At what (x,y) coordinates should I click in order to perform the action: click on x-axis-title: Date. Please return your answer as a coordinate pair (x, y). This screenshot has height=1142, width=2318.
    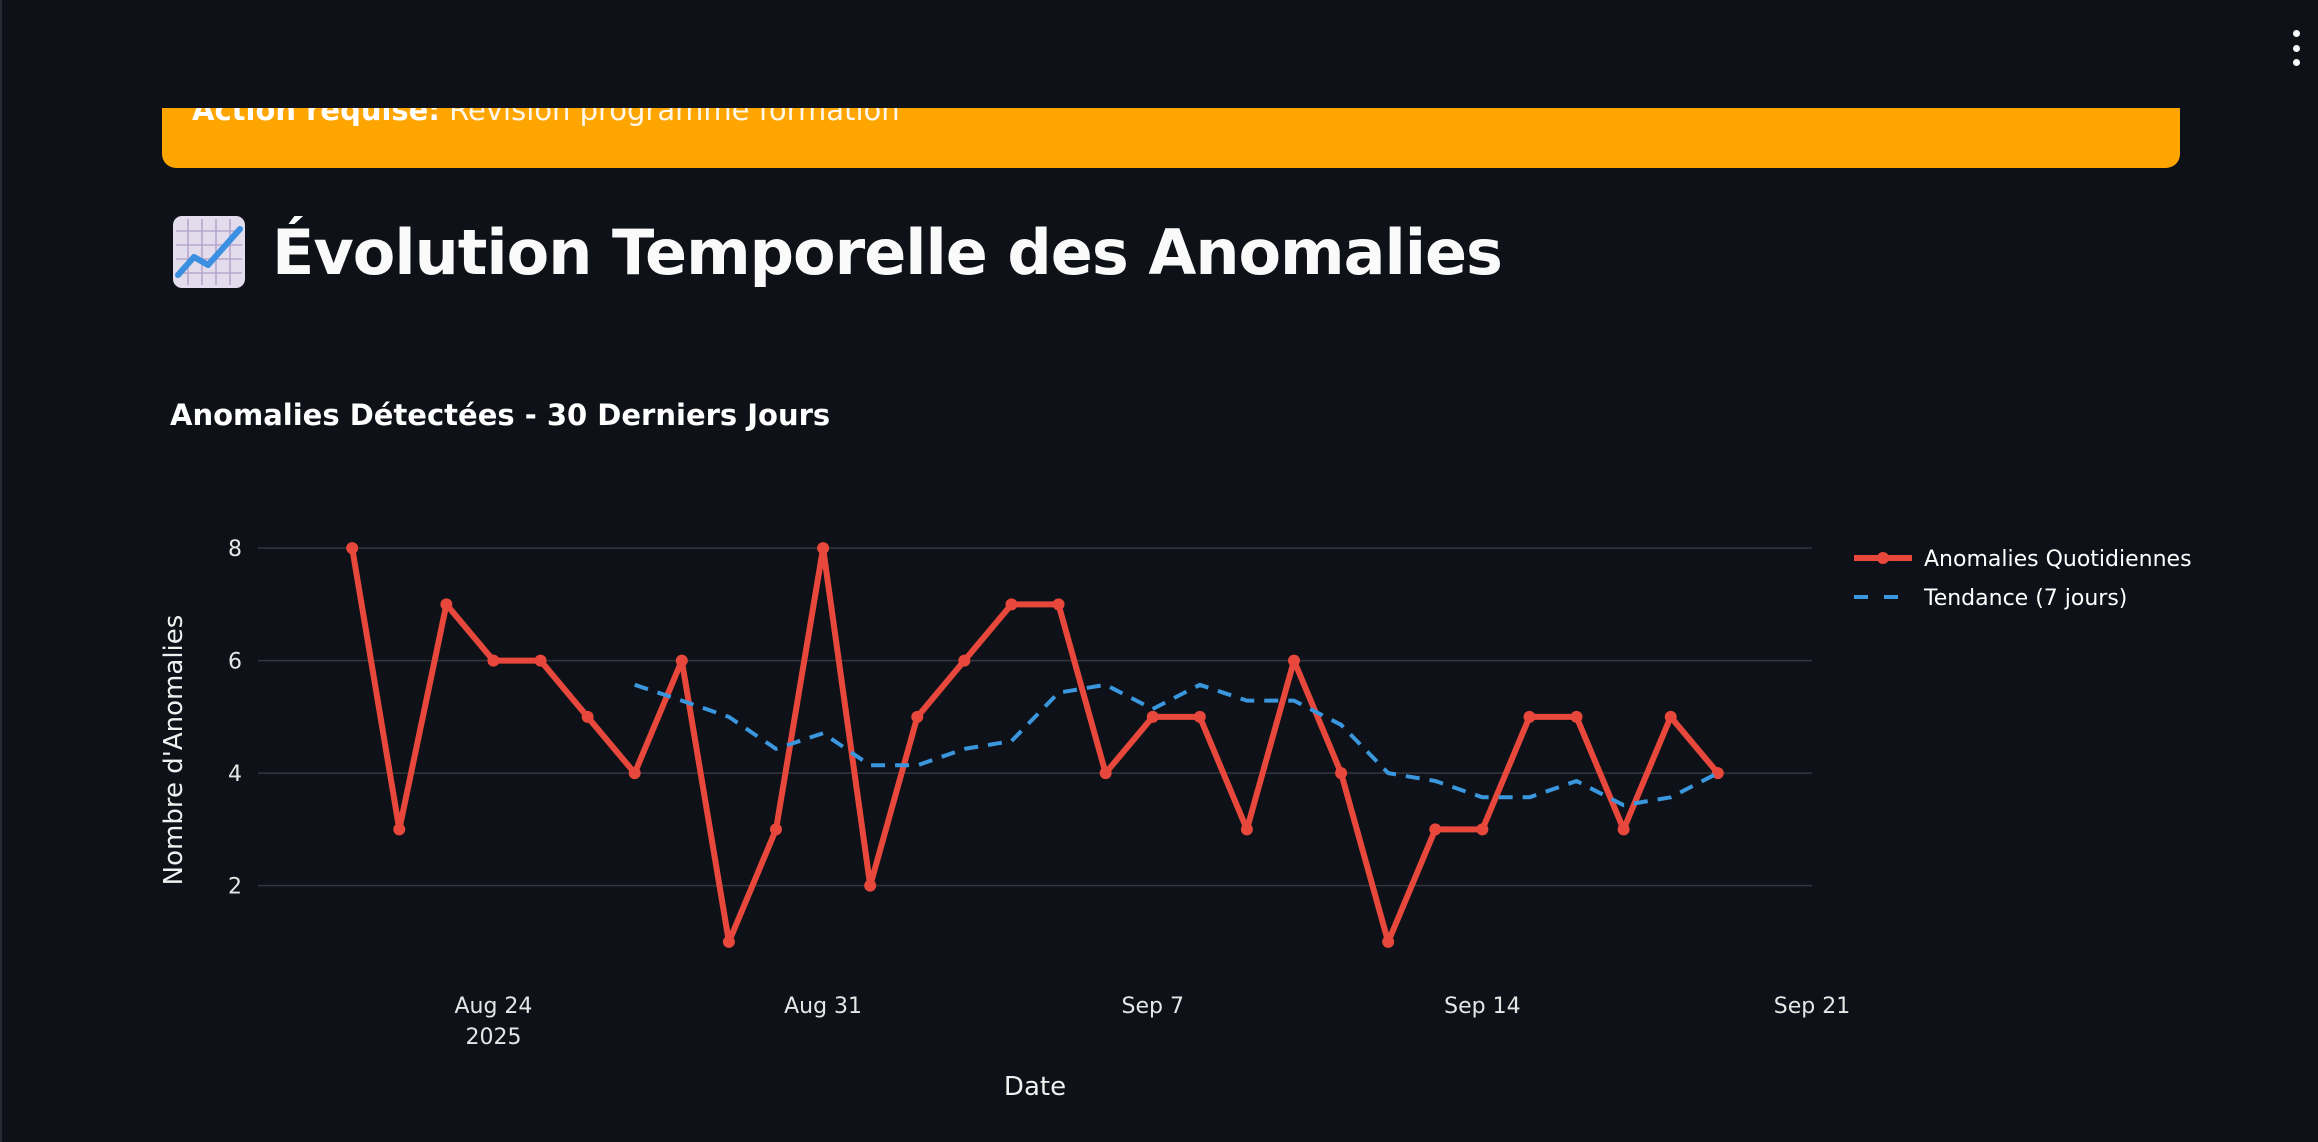
    Looking at the image, I should click on (1035, 1087).